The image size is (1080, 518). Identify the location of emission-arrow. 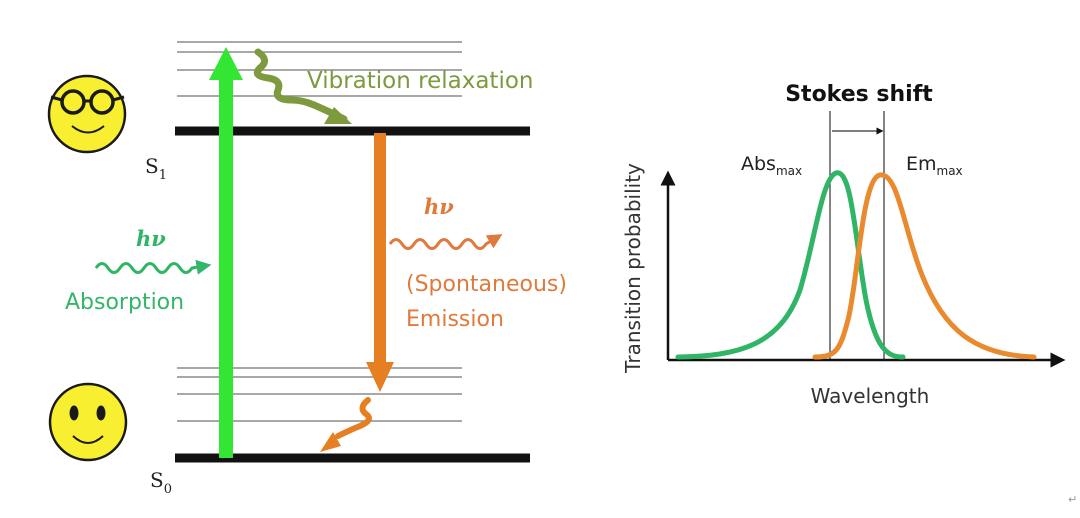
(380, 262).